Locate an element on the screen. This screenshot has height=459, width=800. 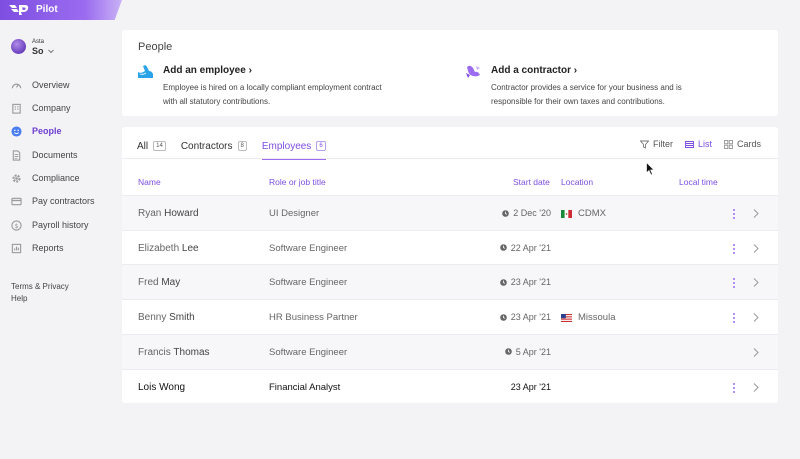
usa-flag-icon is located at coordinates (566, 318).